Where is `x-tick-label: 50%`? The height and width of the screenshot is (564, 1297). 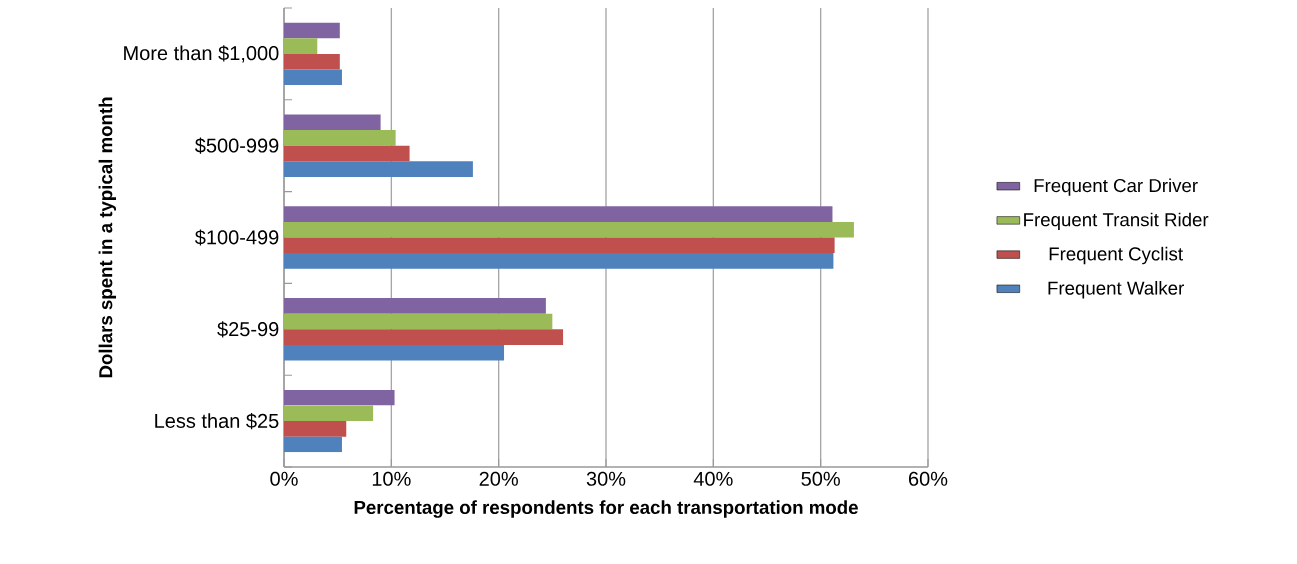
x-tick-label: 50% is located at coordinates (820, 478).